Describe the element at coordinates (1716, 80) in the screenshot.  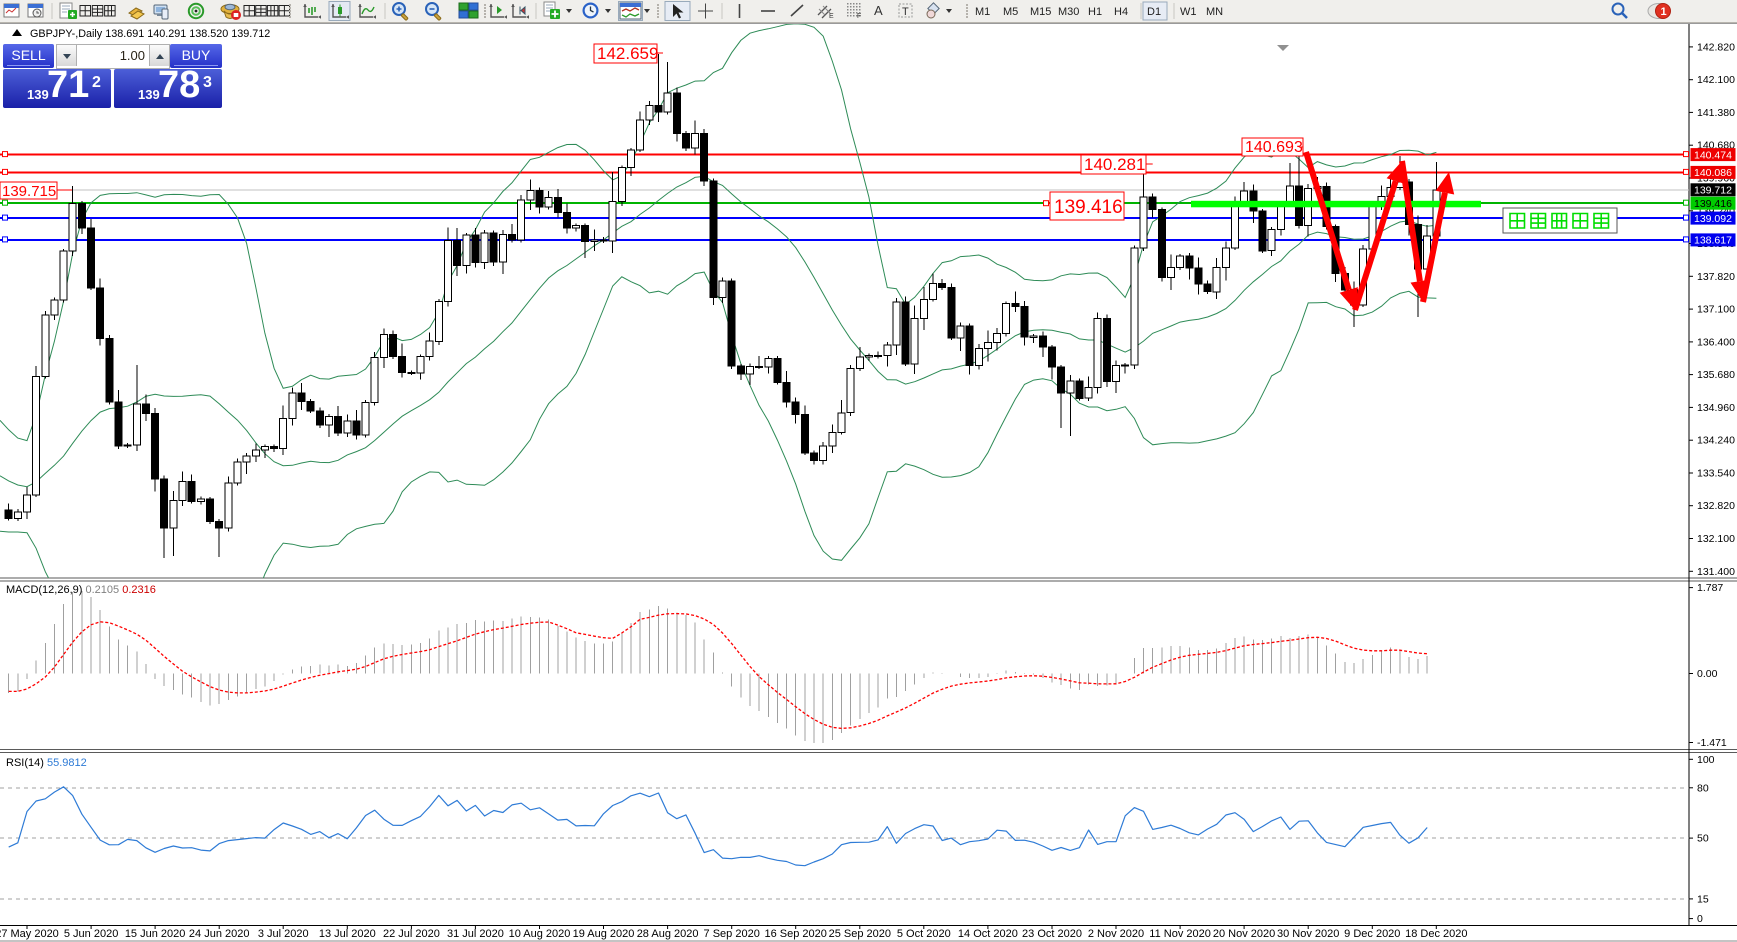
I see `svg-text: 142.100` at that location.